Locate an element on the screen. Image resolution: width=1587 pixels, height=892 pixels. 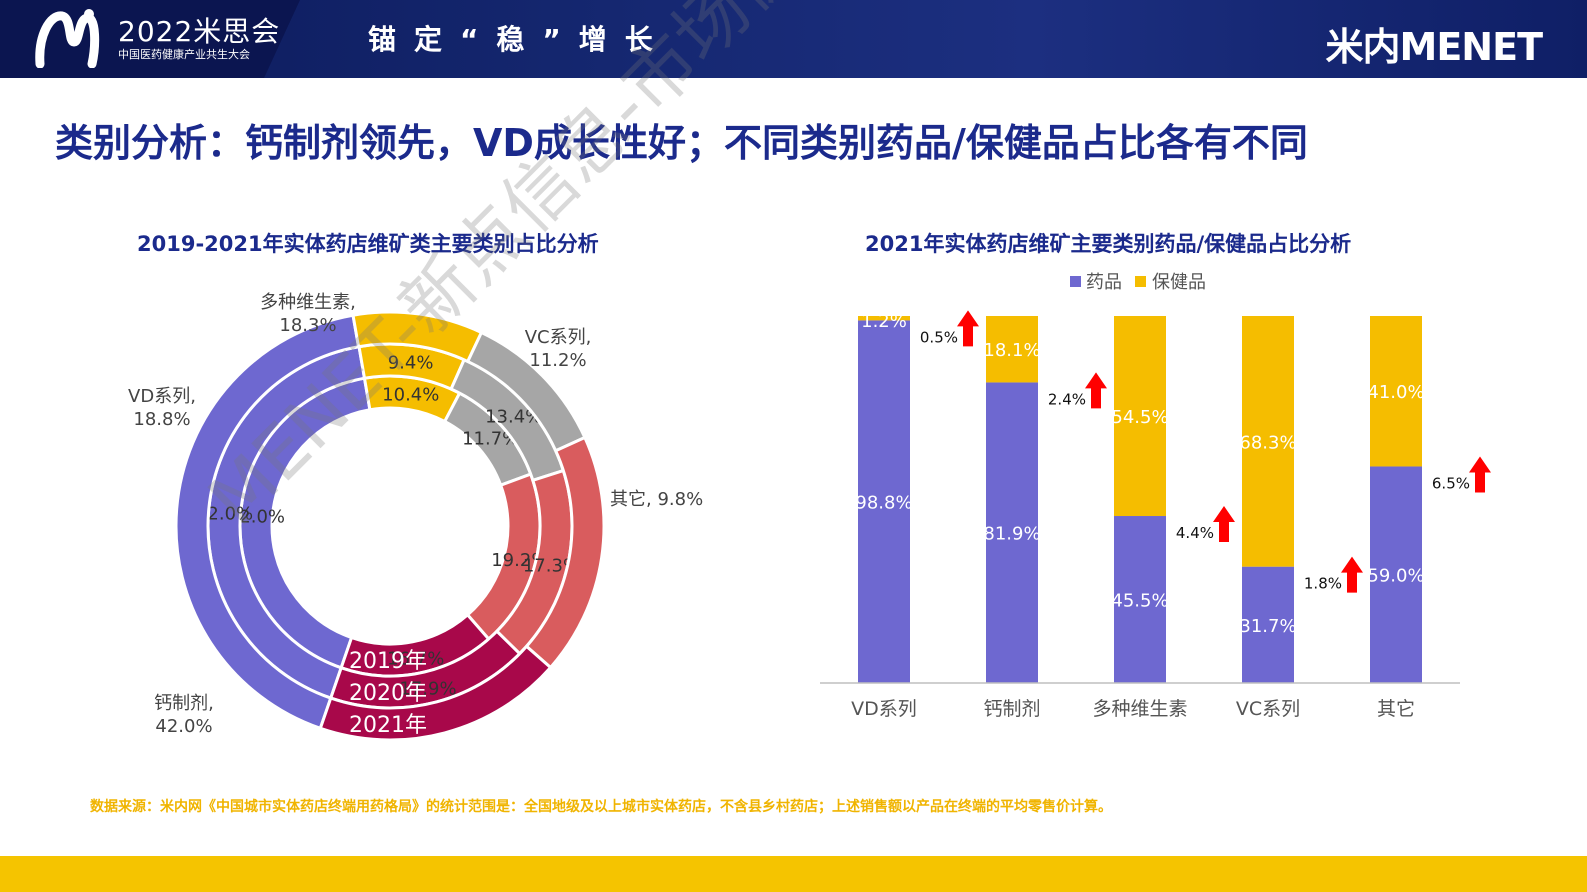
x-tick-label-0: VD系列 is located at coordinates (884, 709).